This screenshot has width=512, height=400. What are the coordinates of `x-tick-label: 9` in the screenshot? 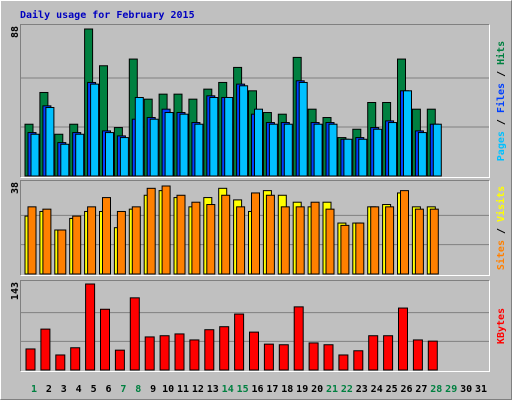 It's located at (153, 389).